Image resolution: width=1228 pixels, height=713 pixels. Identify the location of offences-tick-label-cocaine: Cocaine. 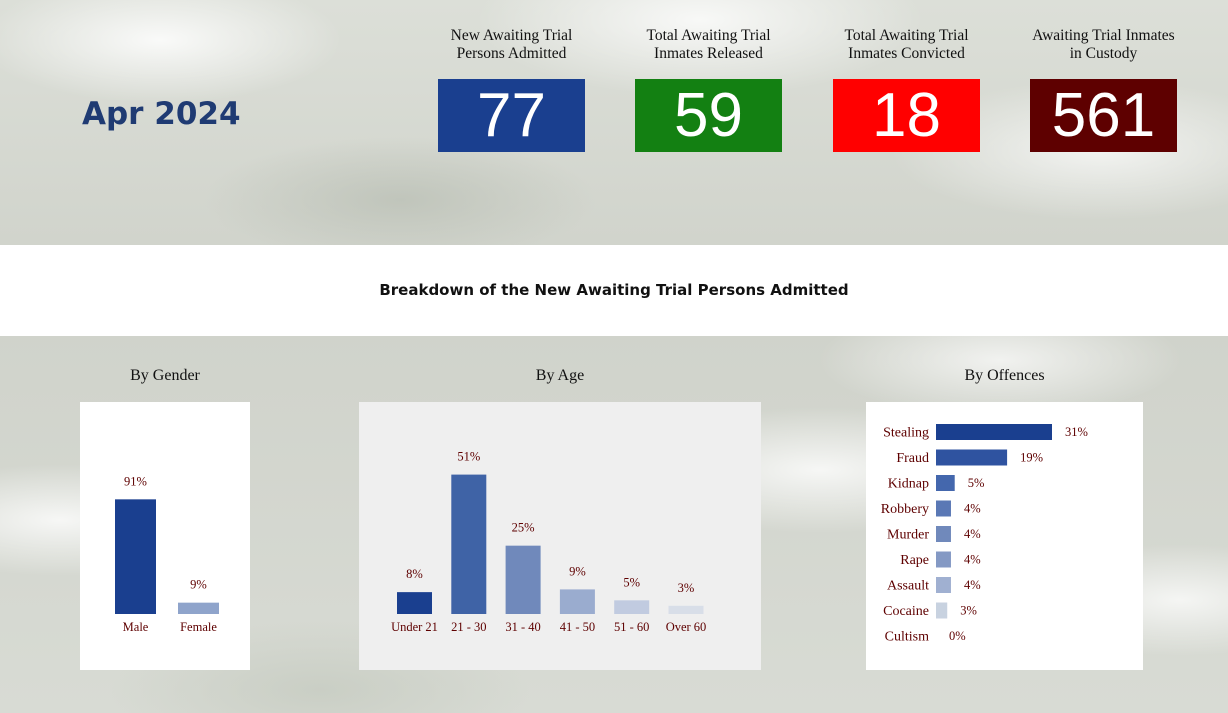
(906, 611).